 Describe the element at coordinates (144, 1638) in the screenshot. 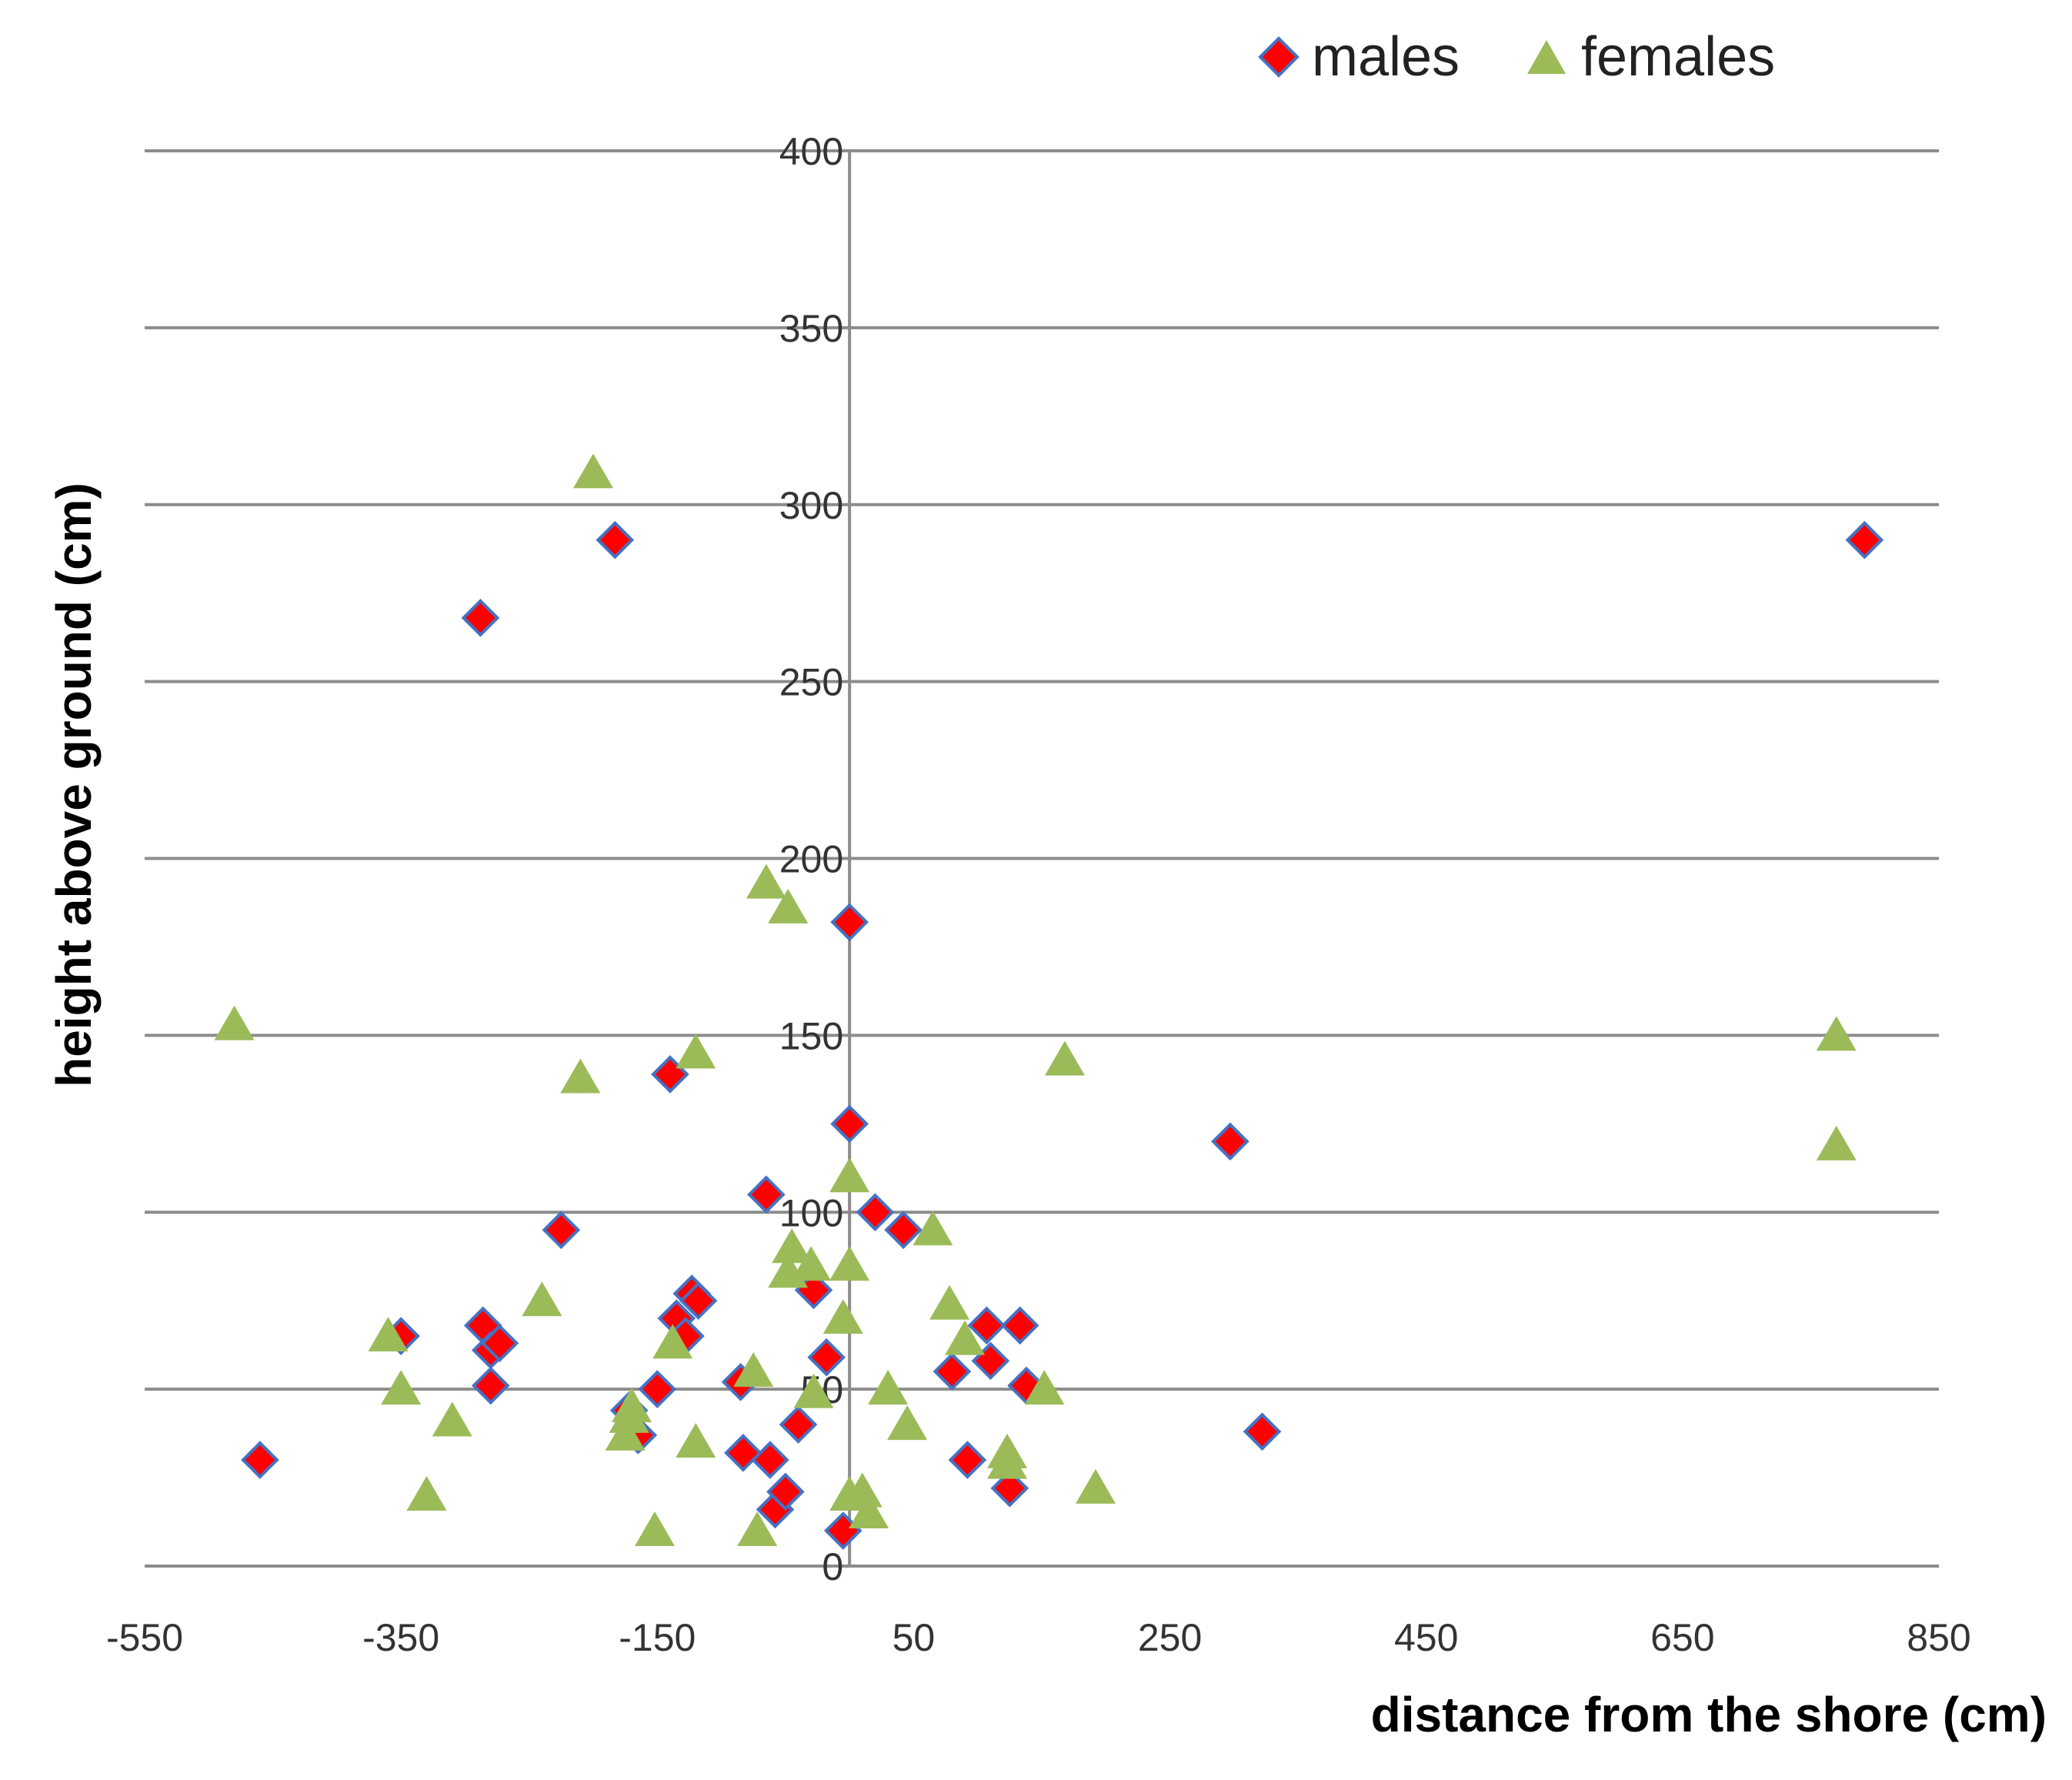

I see `x-tick-label: -550` at that location.